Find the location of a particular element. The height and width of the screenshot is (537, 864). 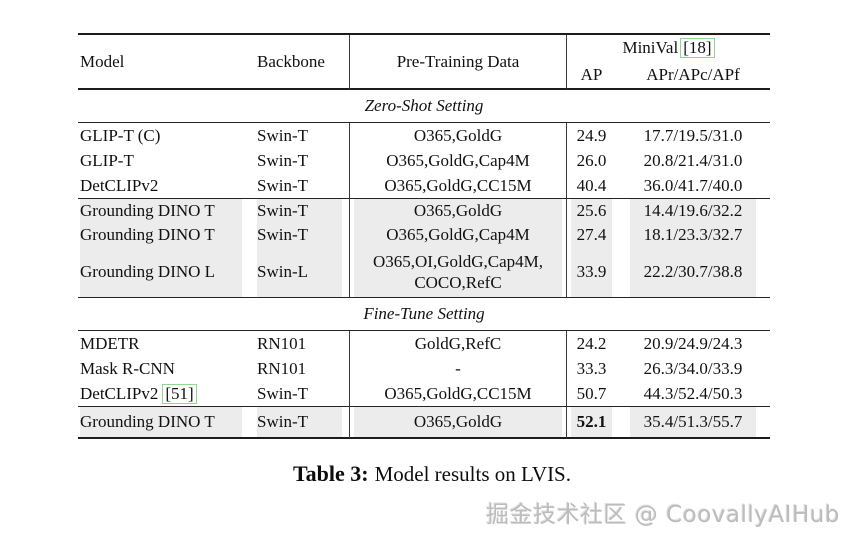

model-cell: DetCLIPv2 [51] is located at coordinates (164, 394).